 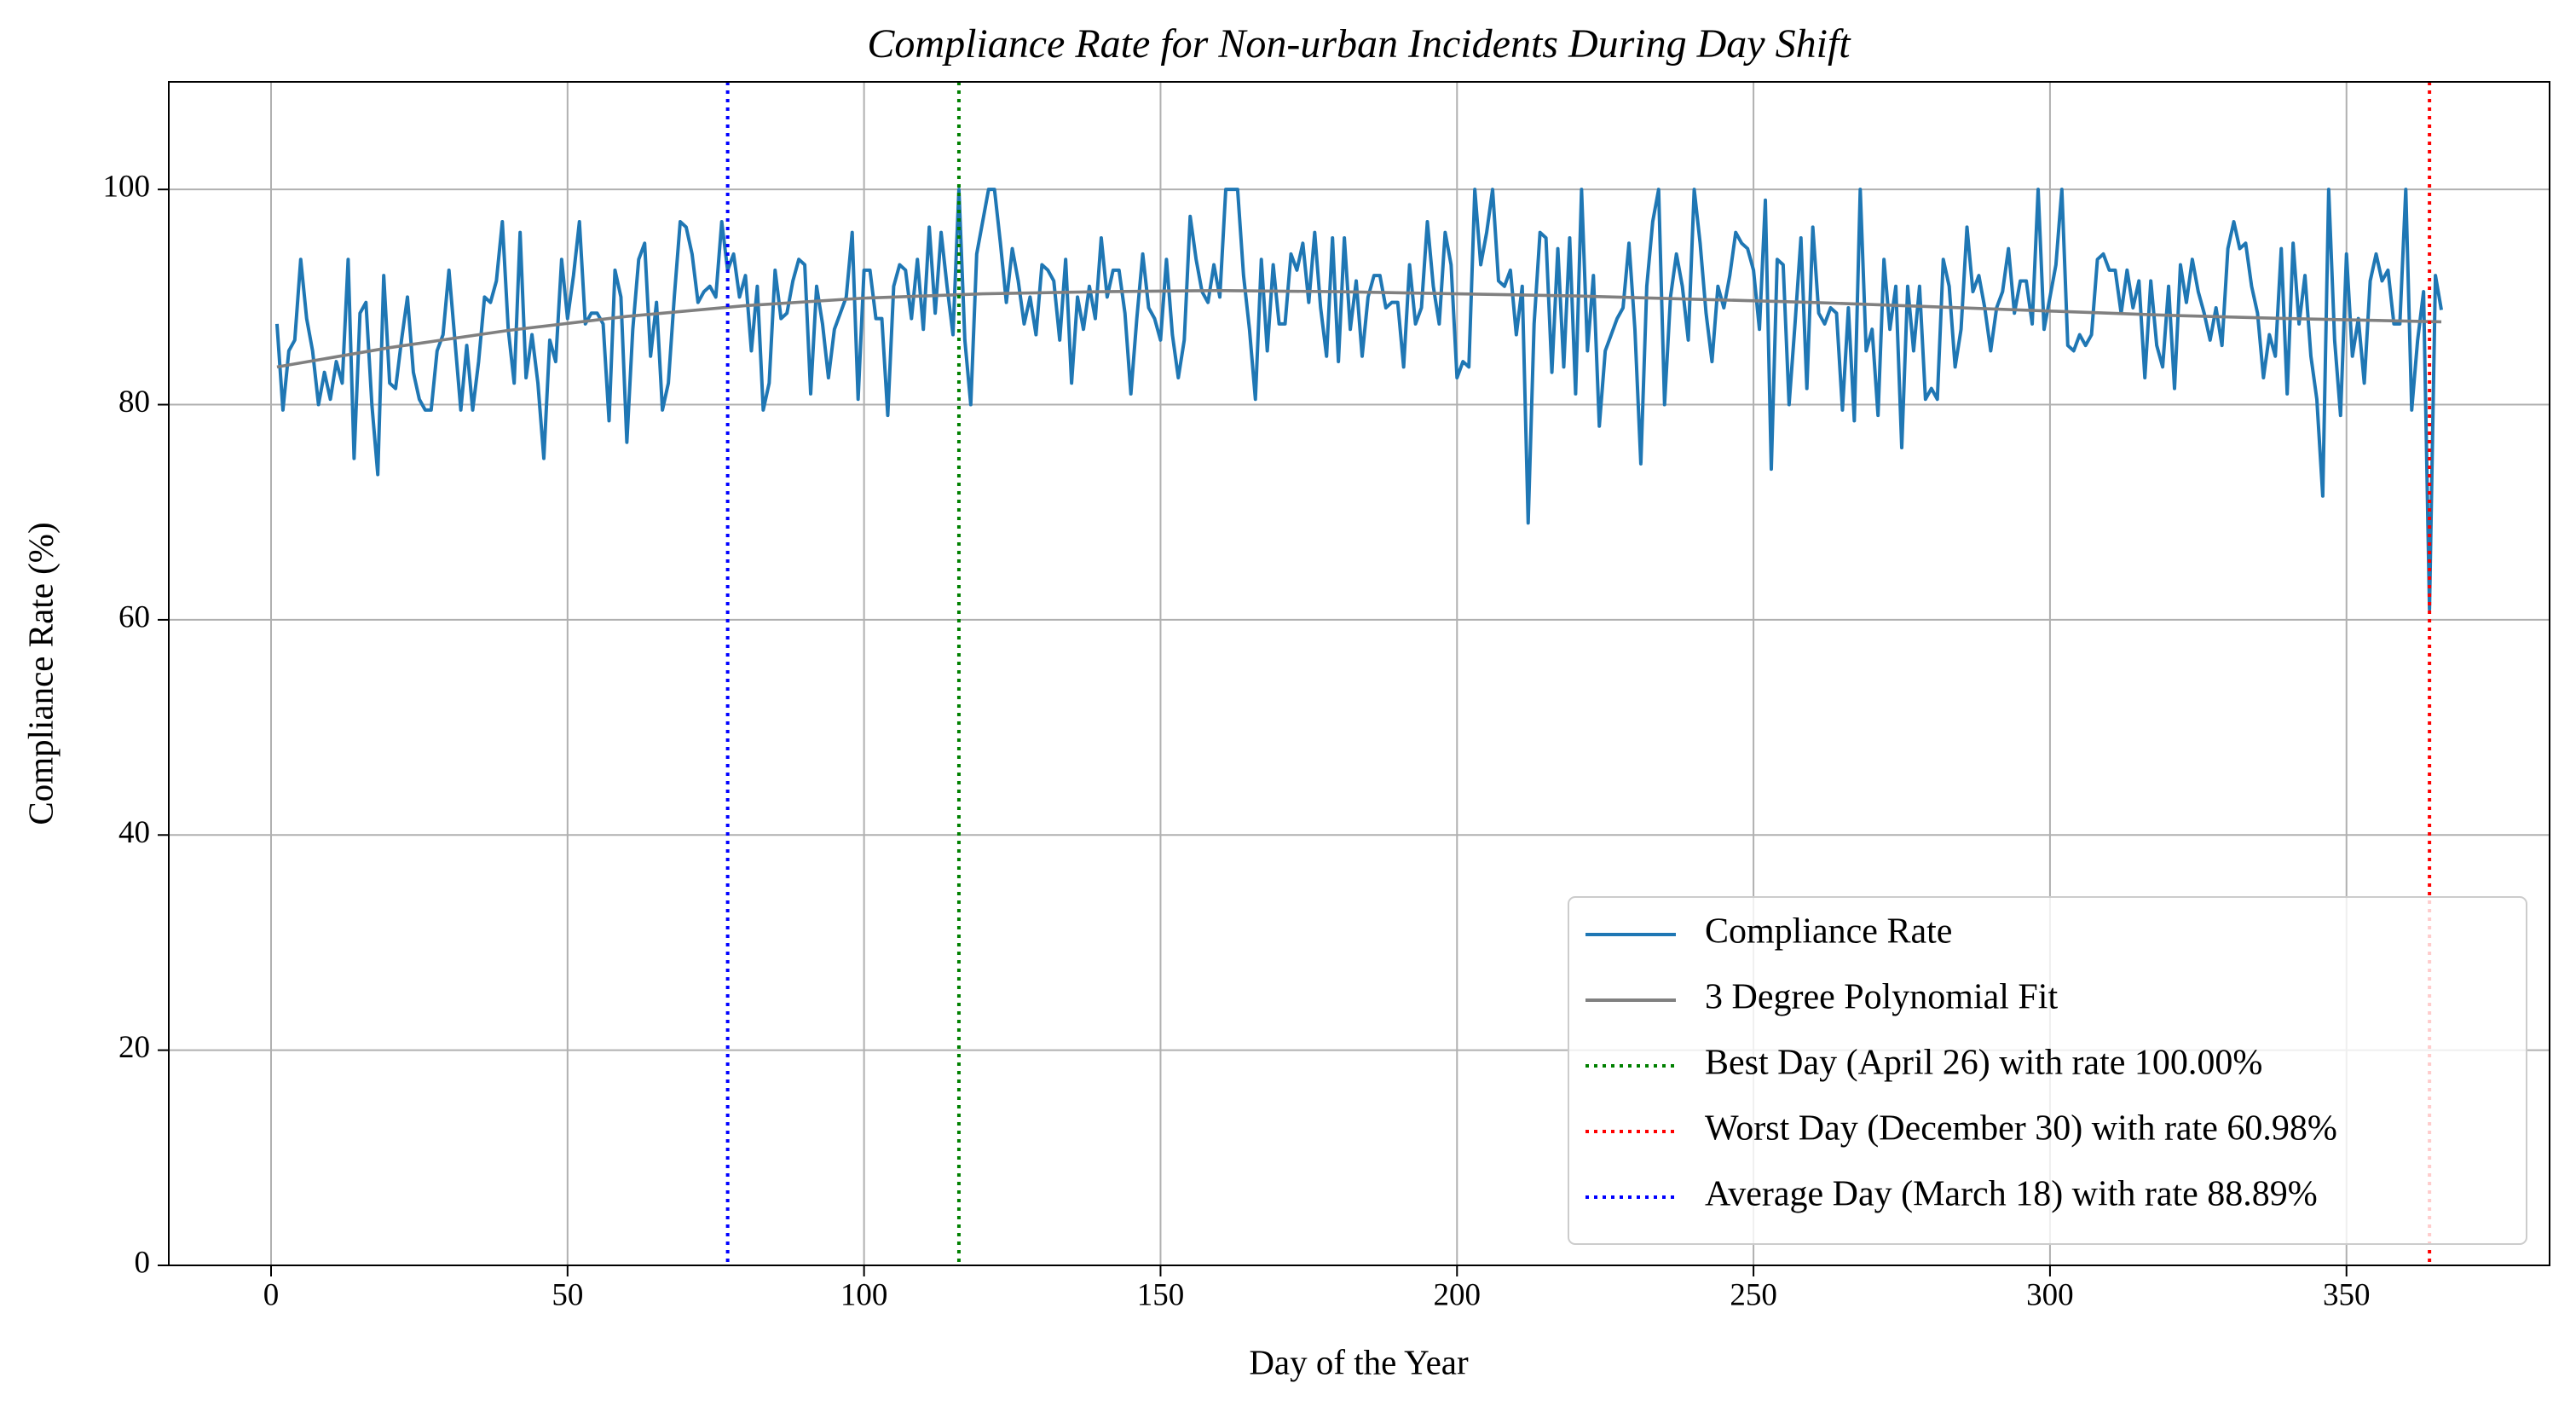 What do you see at coordinates (134, 616) in the screenshot?
I see `y-tick-label: 60` at bounding box center [134, 616].